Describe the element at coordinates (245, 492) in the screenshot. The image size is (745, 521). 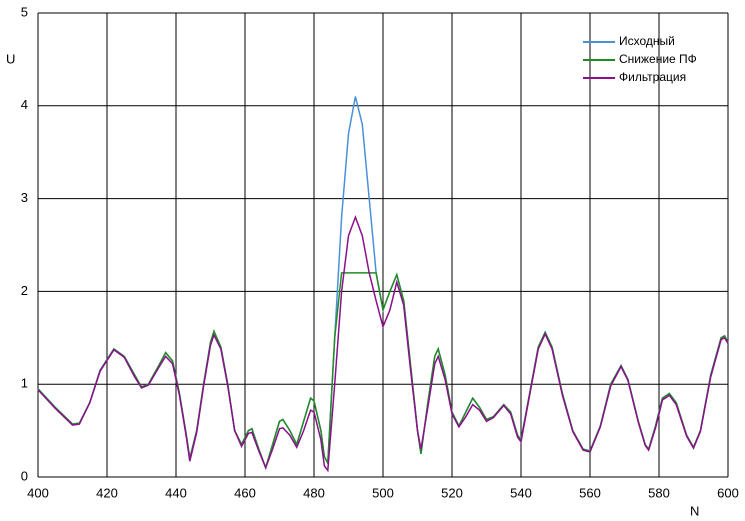
I see `x-tick-label: 460` at that location.